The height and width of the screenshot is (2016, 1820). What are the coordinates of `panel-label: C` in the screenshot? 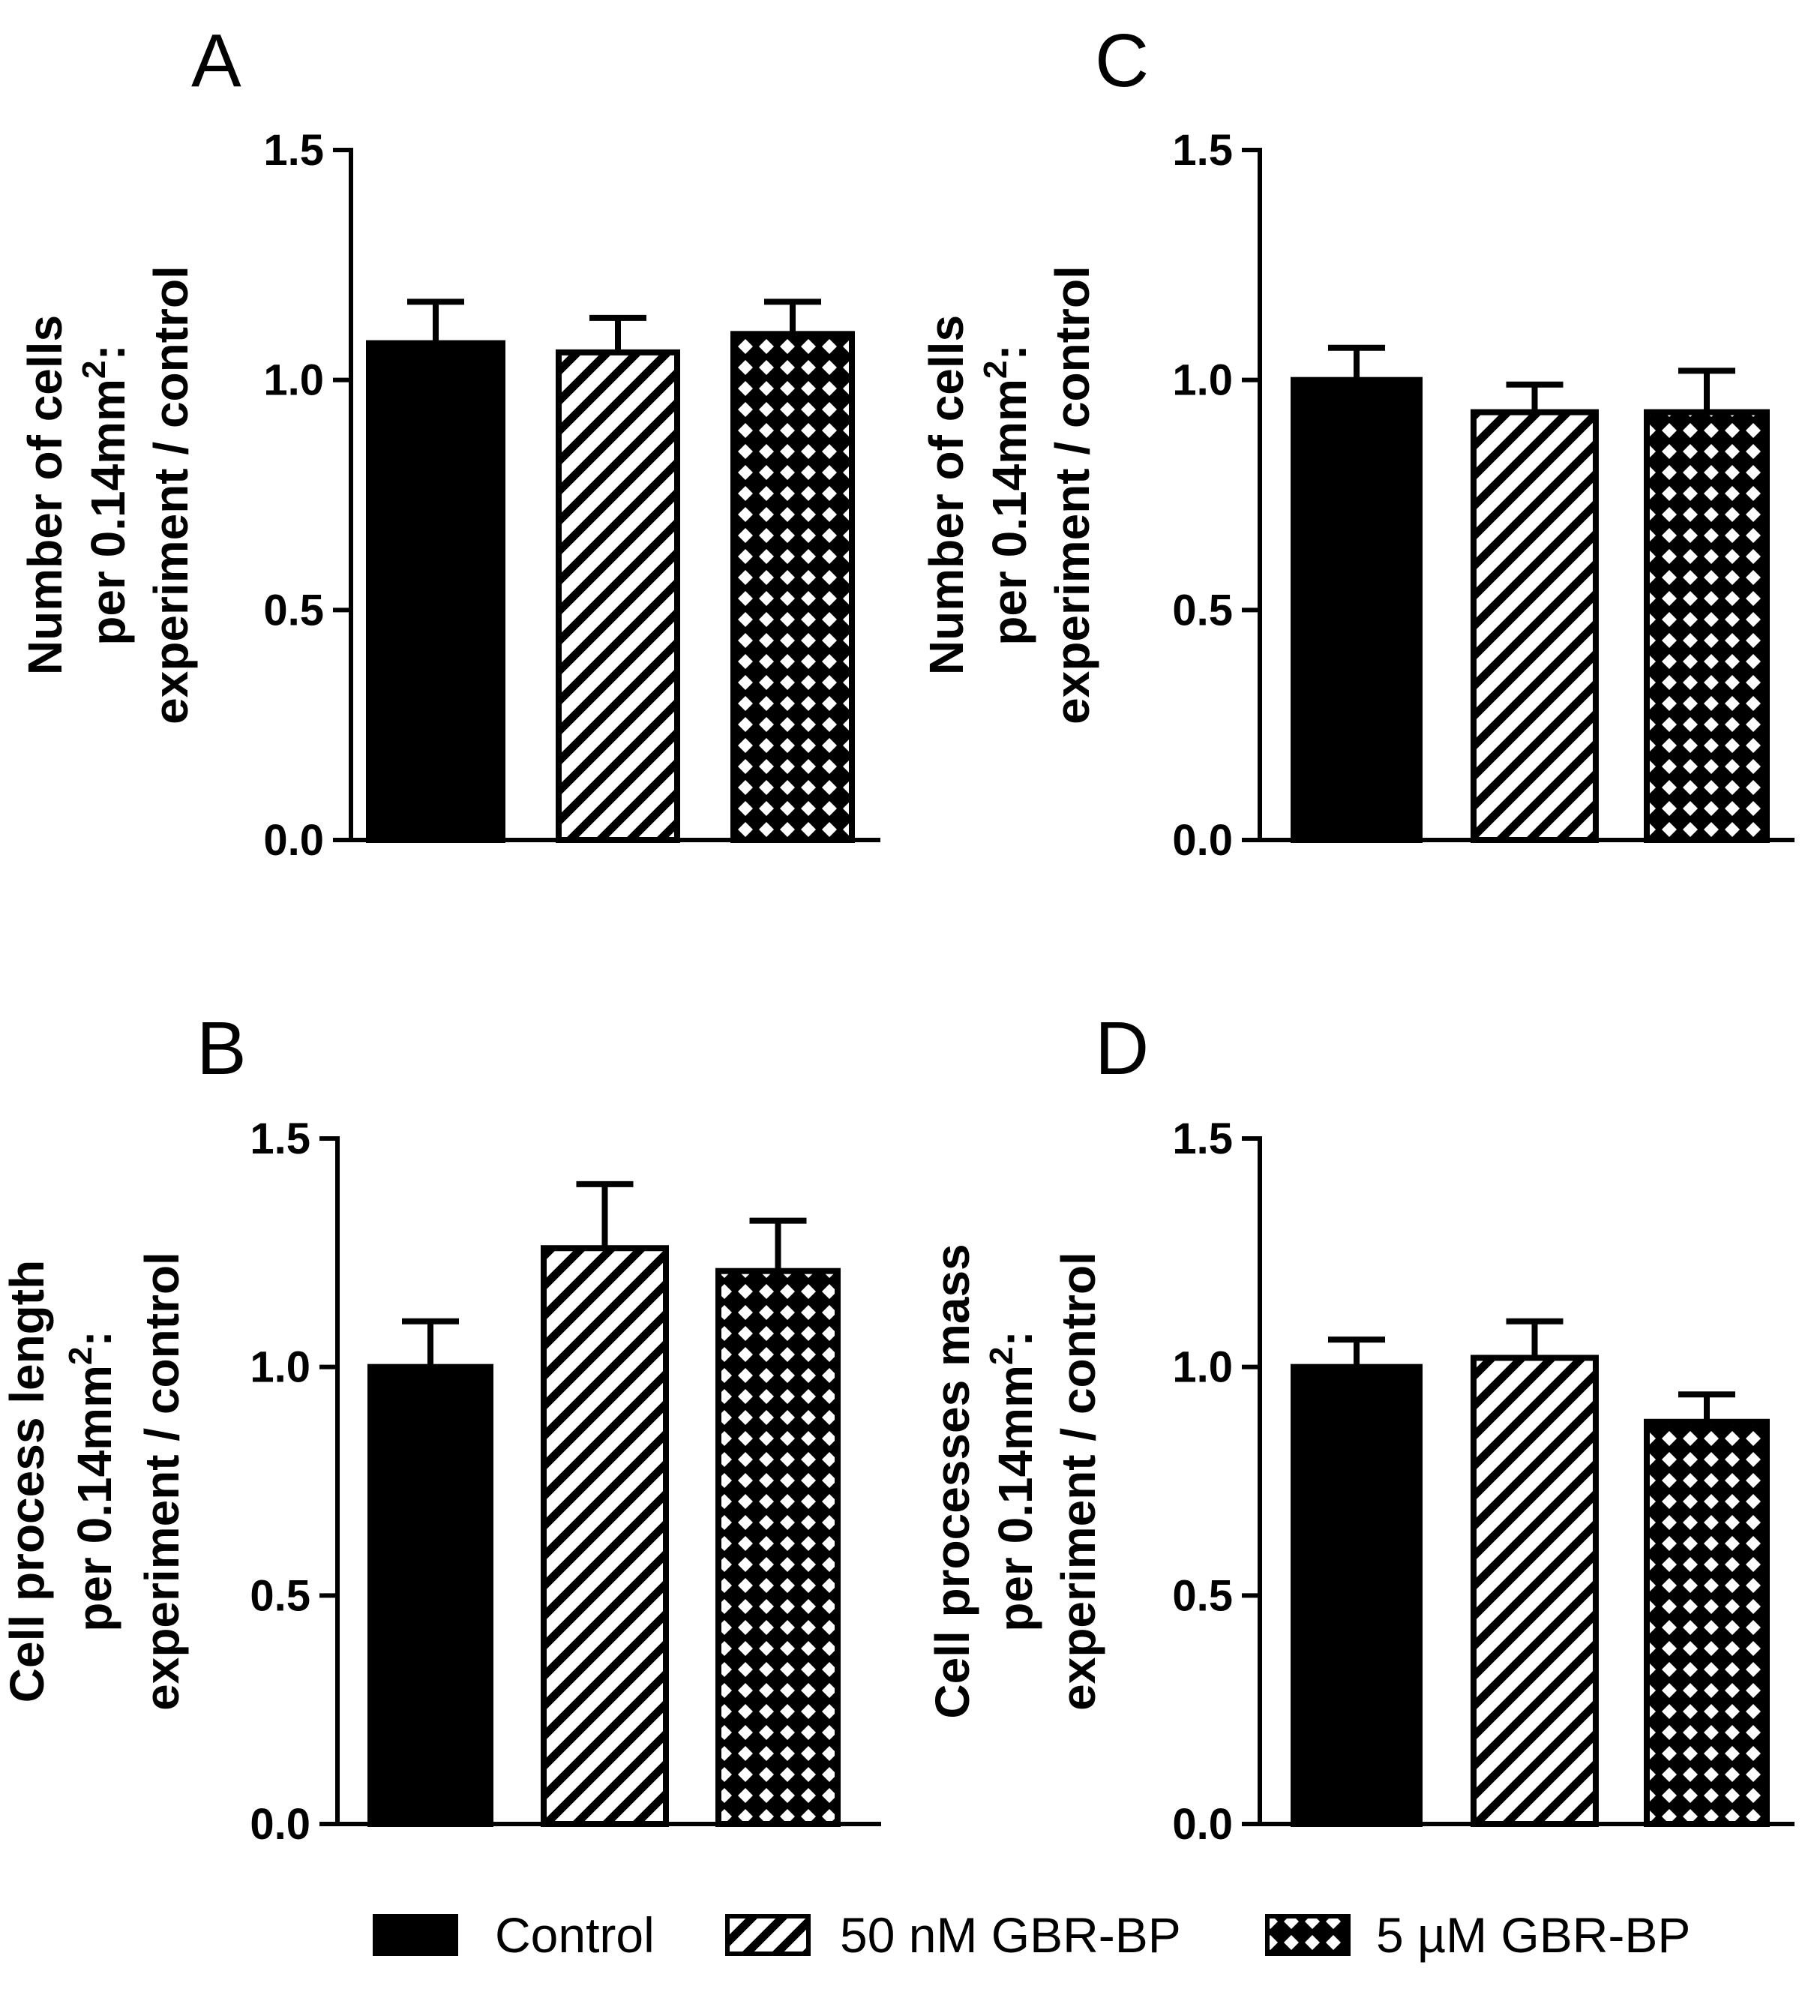 It's located at (1122, 61).